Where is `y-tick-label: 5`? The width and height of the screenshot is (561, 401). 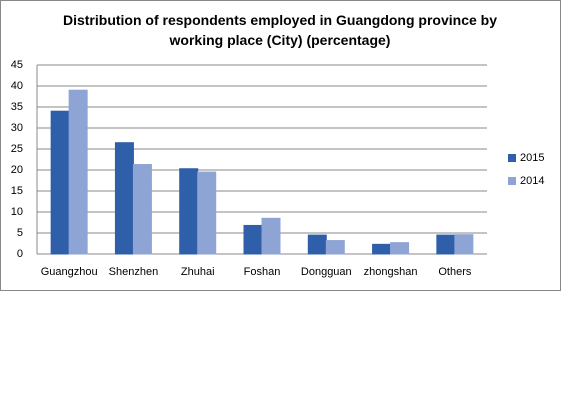 y-tick-label: 5 is located at coordinates (20, 233).